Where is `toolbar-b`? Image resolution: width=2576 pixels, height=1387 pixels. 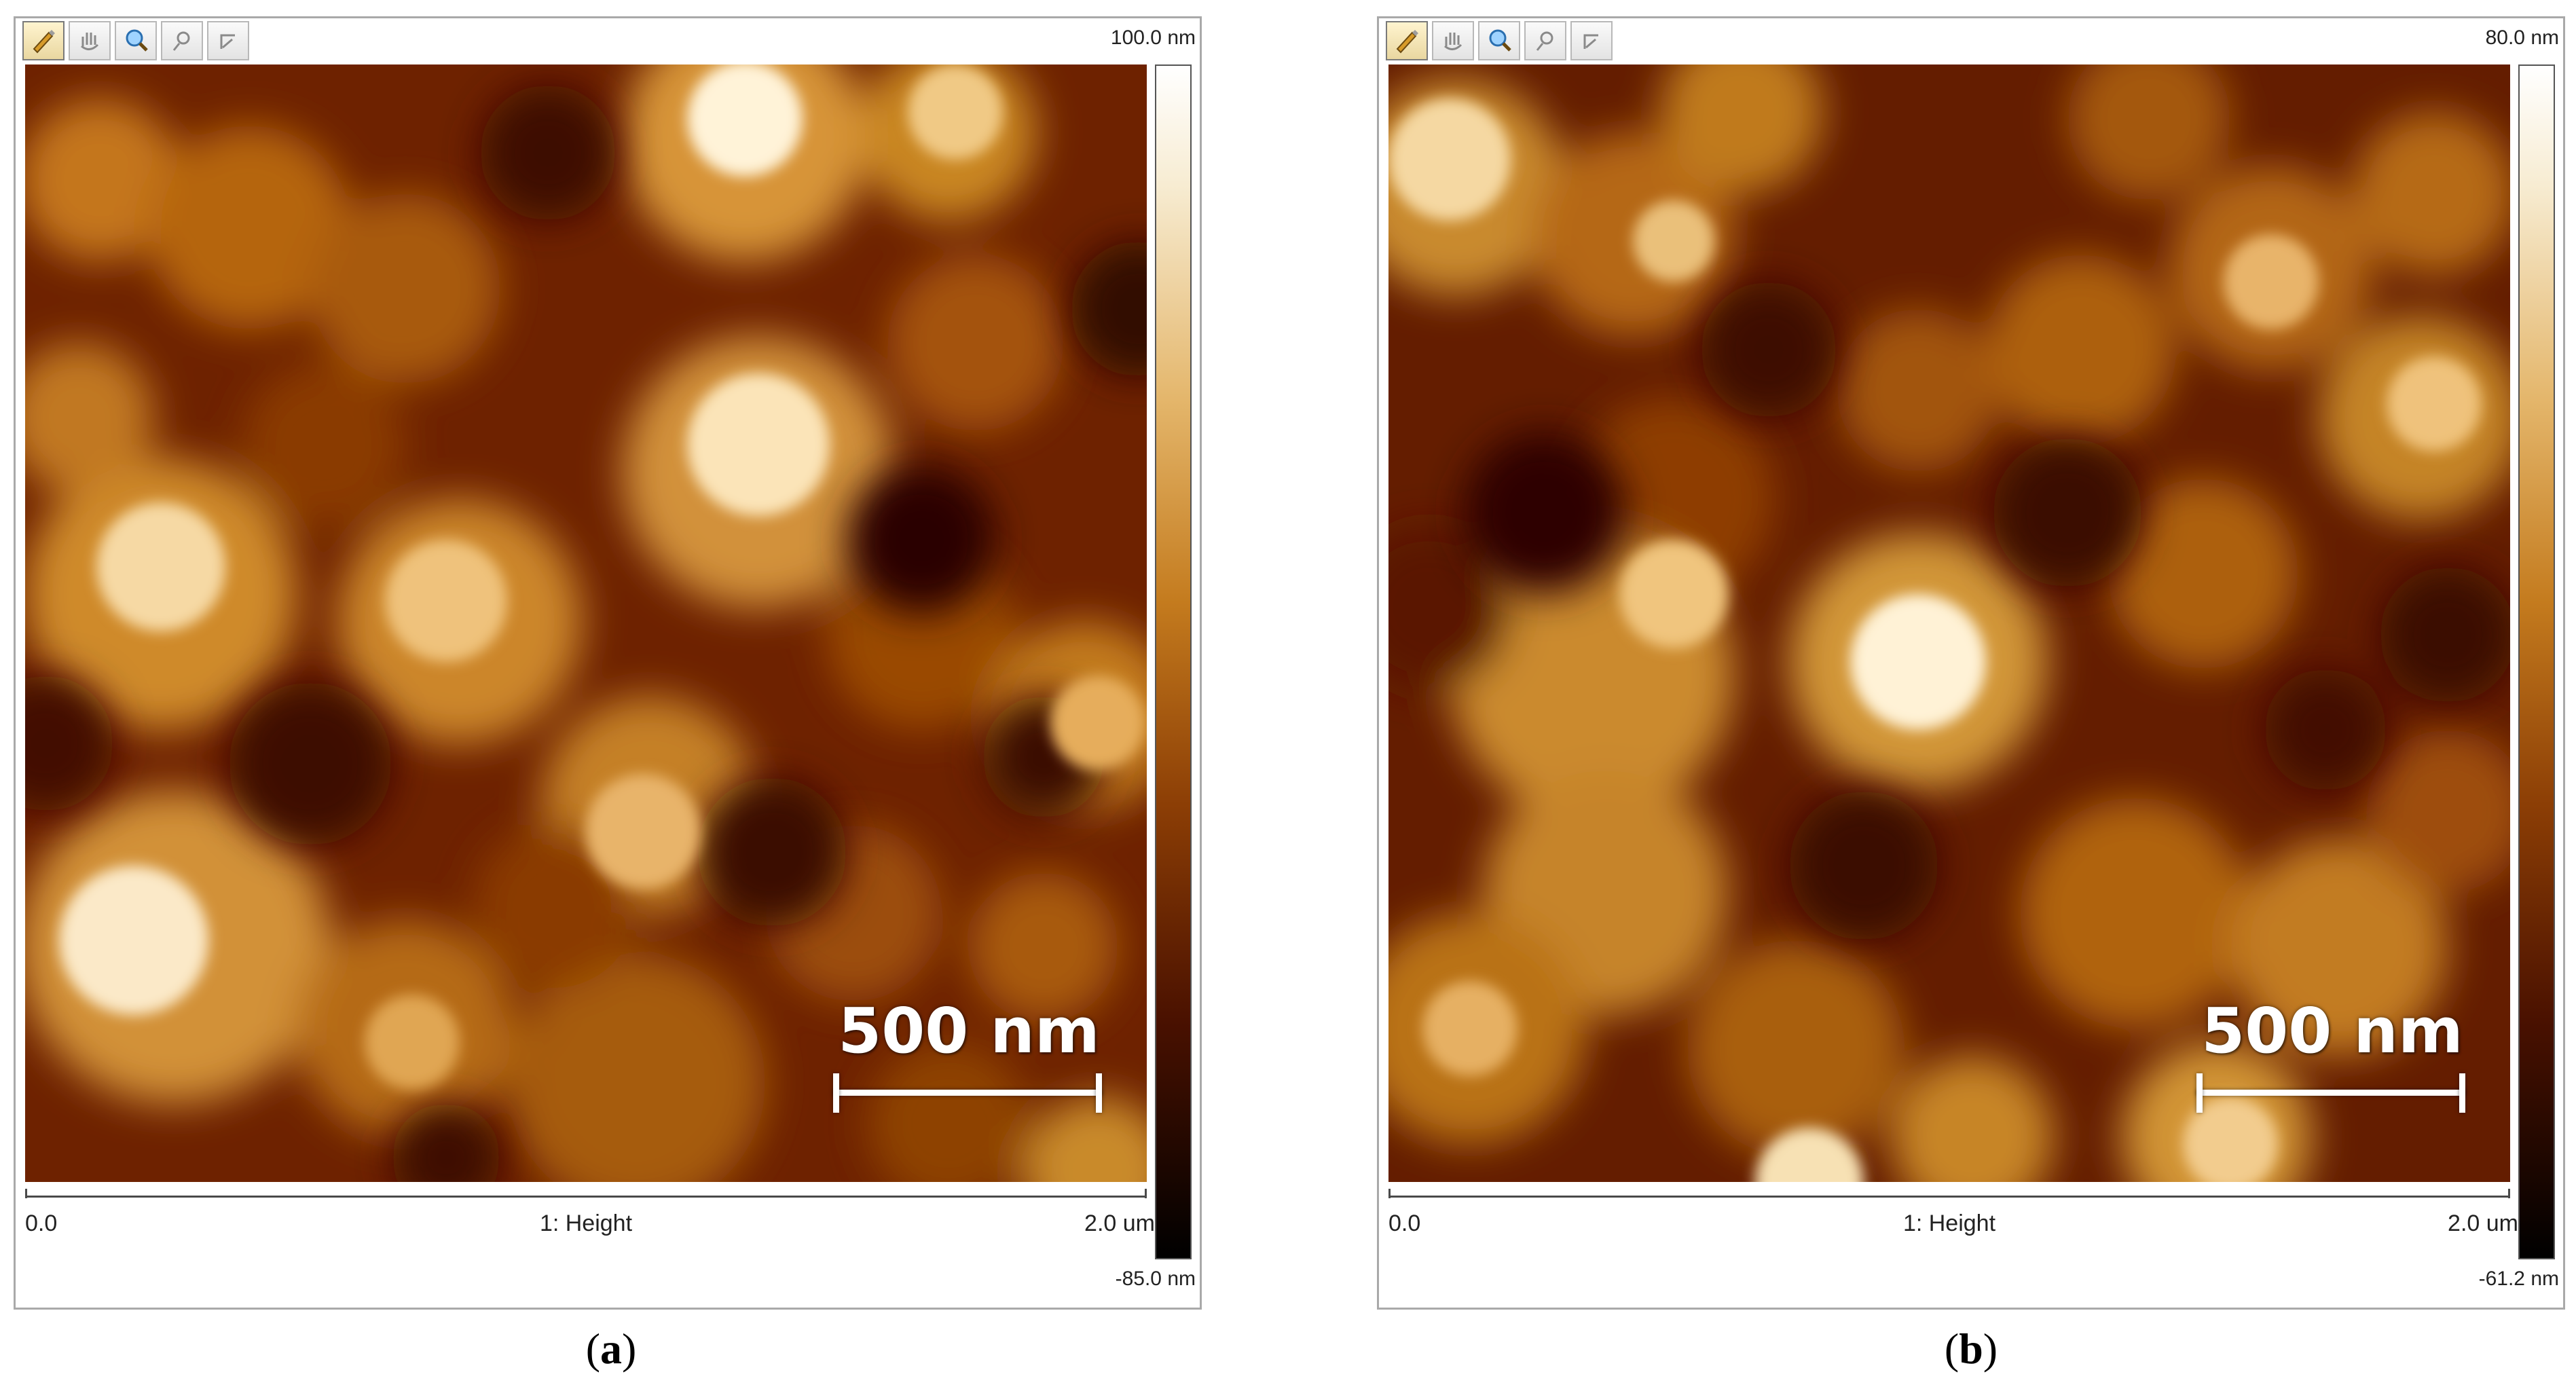 toolbar-b is located at coordinates (1500, 42).